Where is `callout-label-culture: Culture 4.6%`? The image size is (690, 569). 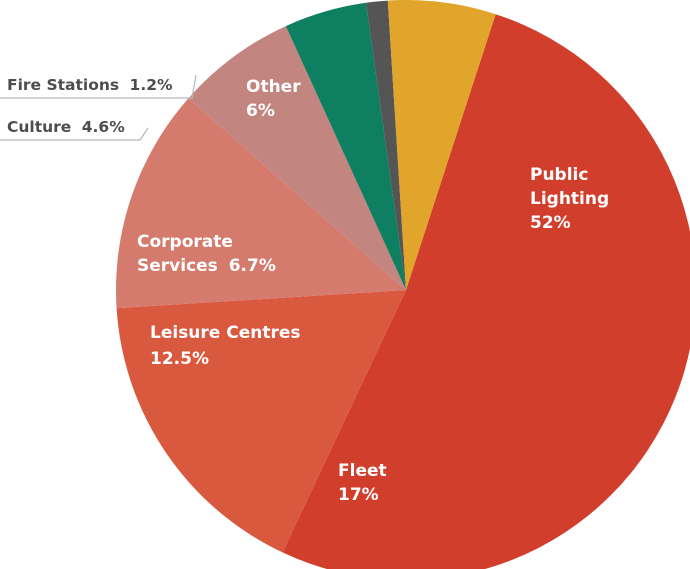 callout-label-culture: Culture 4.6% is located at coordinates (66, 127).